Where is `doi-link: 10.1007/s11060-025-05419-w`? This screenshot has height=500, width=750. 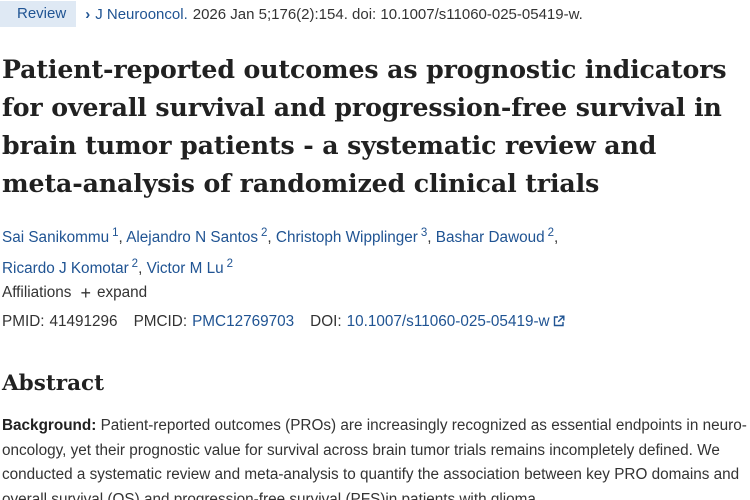
doi-link: 10.1007/s11060-025-05419-w is located at coordinates (456, 322).